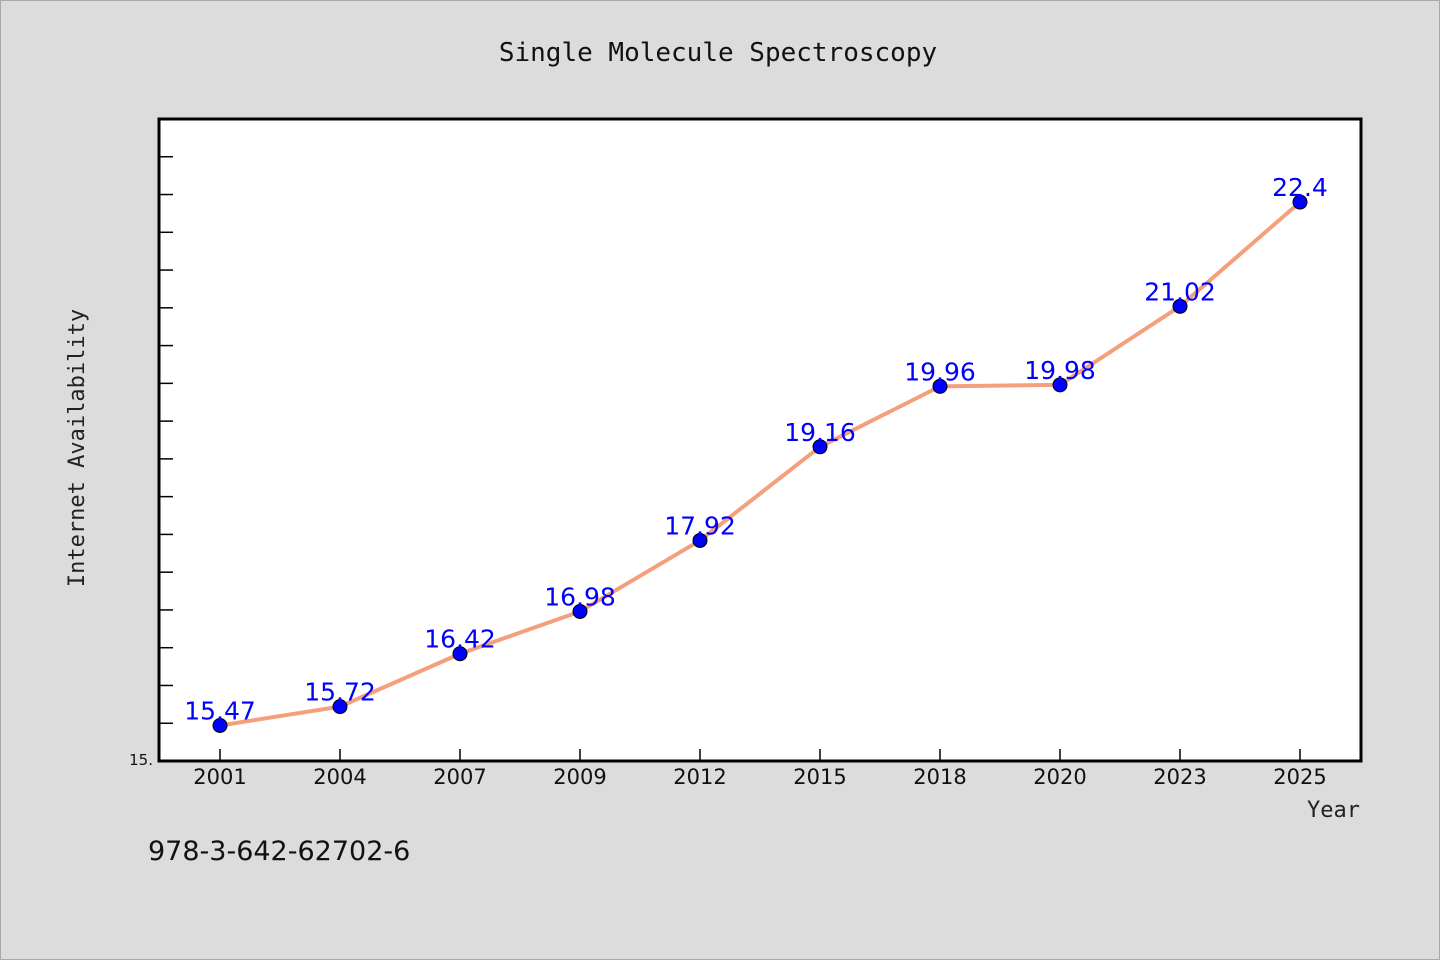 This screenshot has width=1440, height=960. Describe the element at coordinates (940, 371) in the screenshot. I see `data-label: 19.96` at that location.